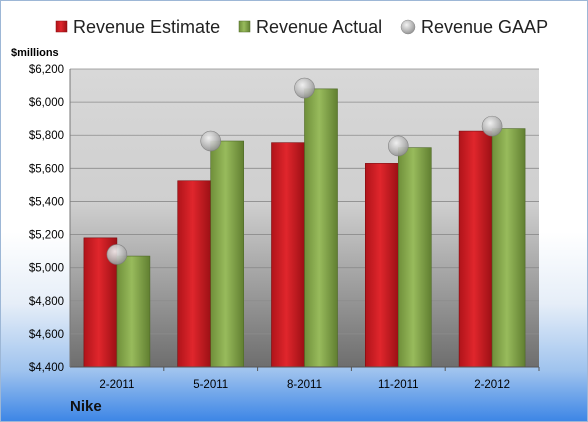 The width and height of the screenshot is (588, 422). I want to click on y-tick-label: $6,200, so click(46, 70).